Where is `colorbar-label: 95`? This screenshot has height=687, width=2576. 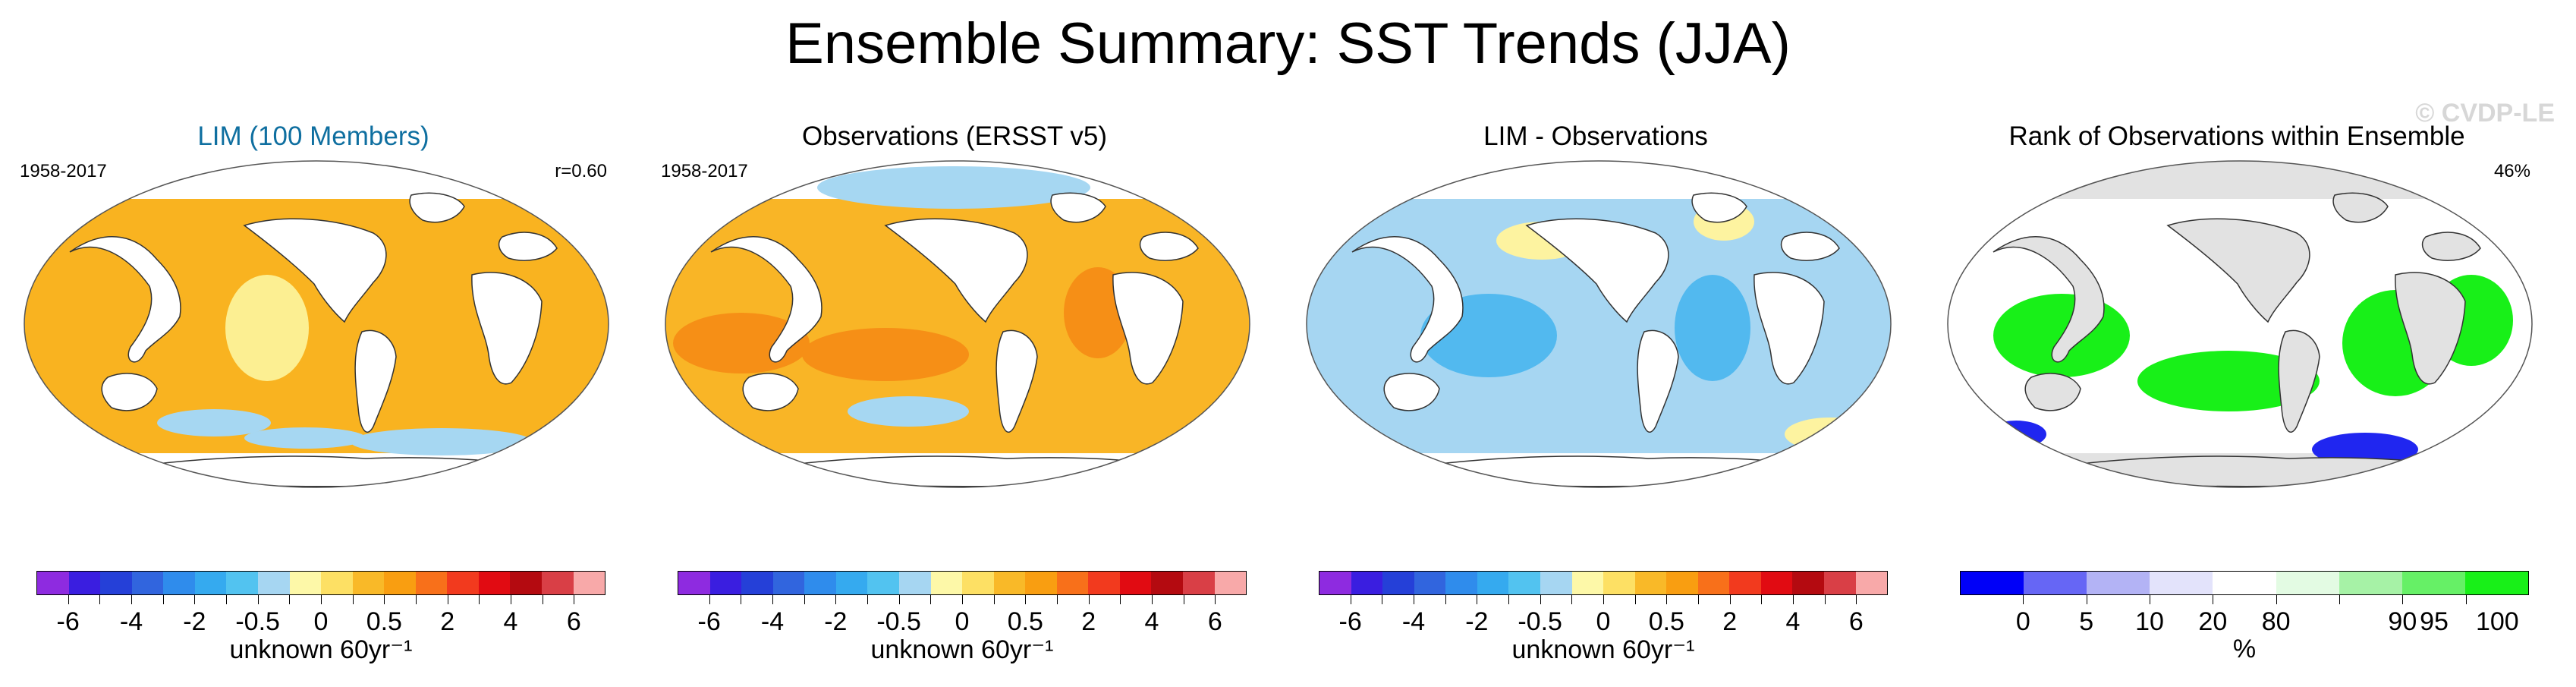
colorbar-label: 95 is located at coordinates (2434, 621).